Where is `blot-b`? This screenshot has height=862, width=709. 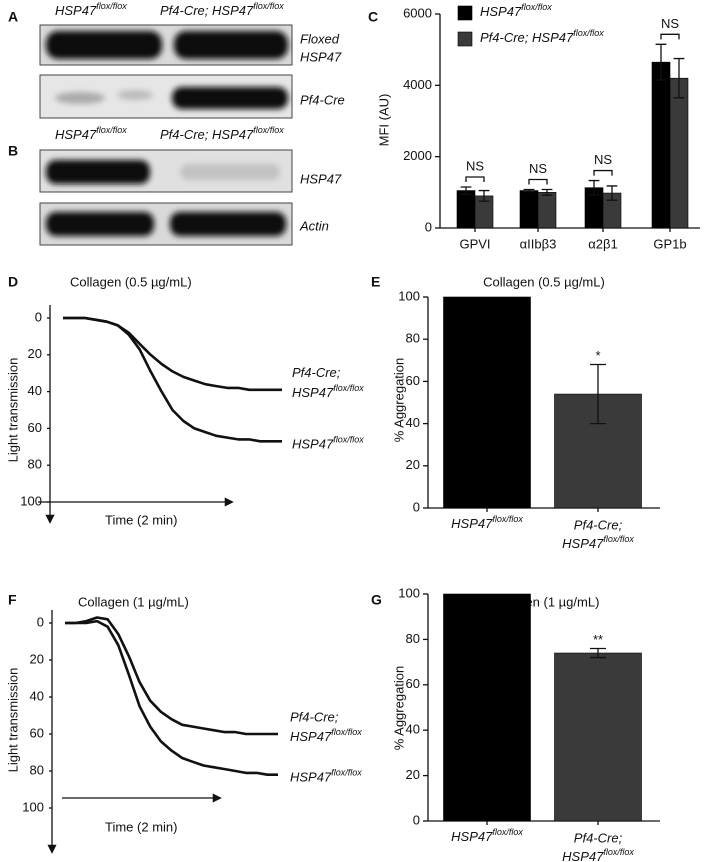 blot-b is located at coordinates (166, 197).